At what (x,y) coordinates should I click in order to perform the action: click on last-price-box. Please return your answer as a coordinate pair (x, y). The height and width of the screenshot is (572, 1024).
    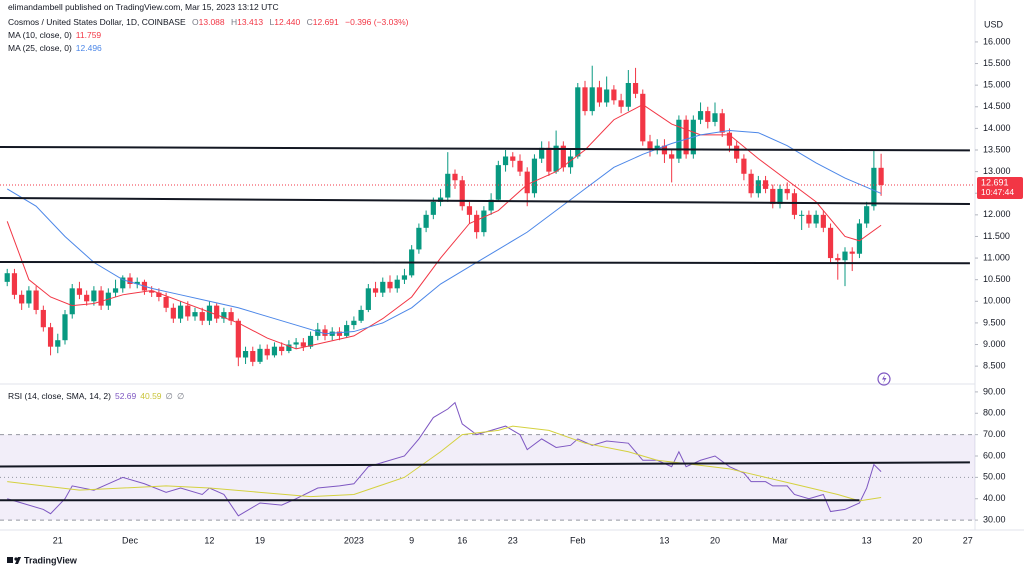
    Looking at the image, I should click on (1000, 187).